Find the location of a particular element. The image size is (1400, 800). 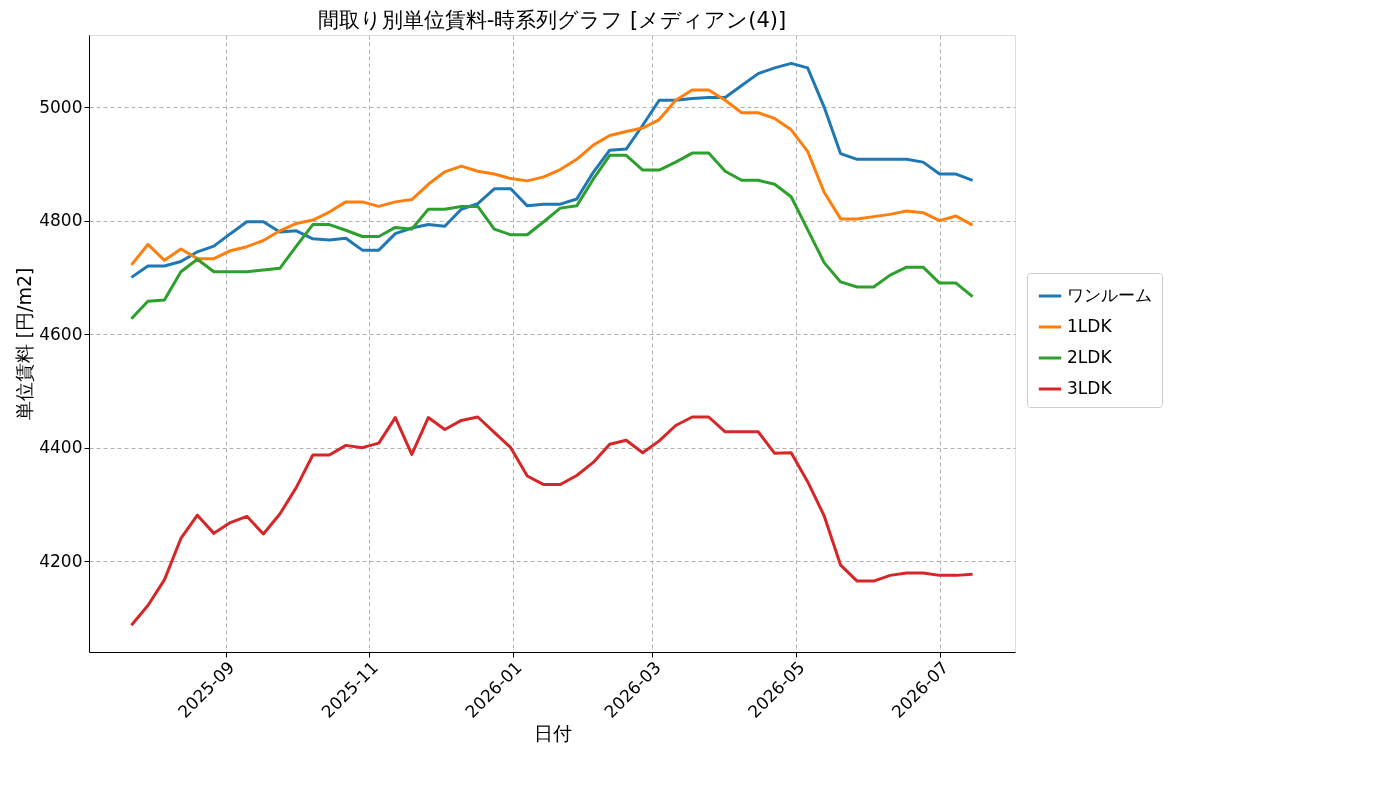

y-tick-label: 4800 is located at coordinates (61, 220).